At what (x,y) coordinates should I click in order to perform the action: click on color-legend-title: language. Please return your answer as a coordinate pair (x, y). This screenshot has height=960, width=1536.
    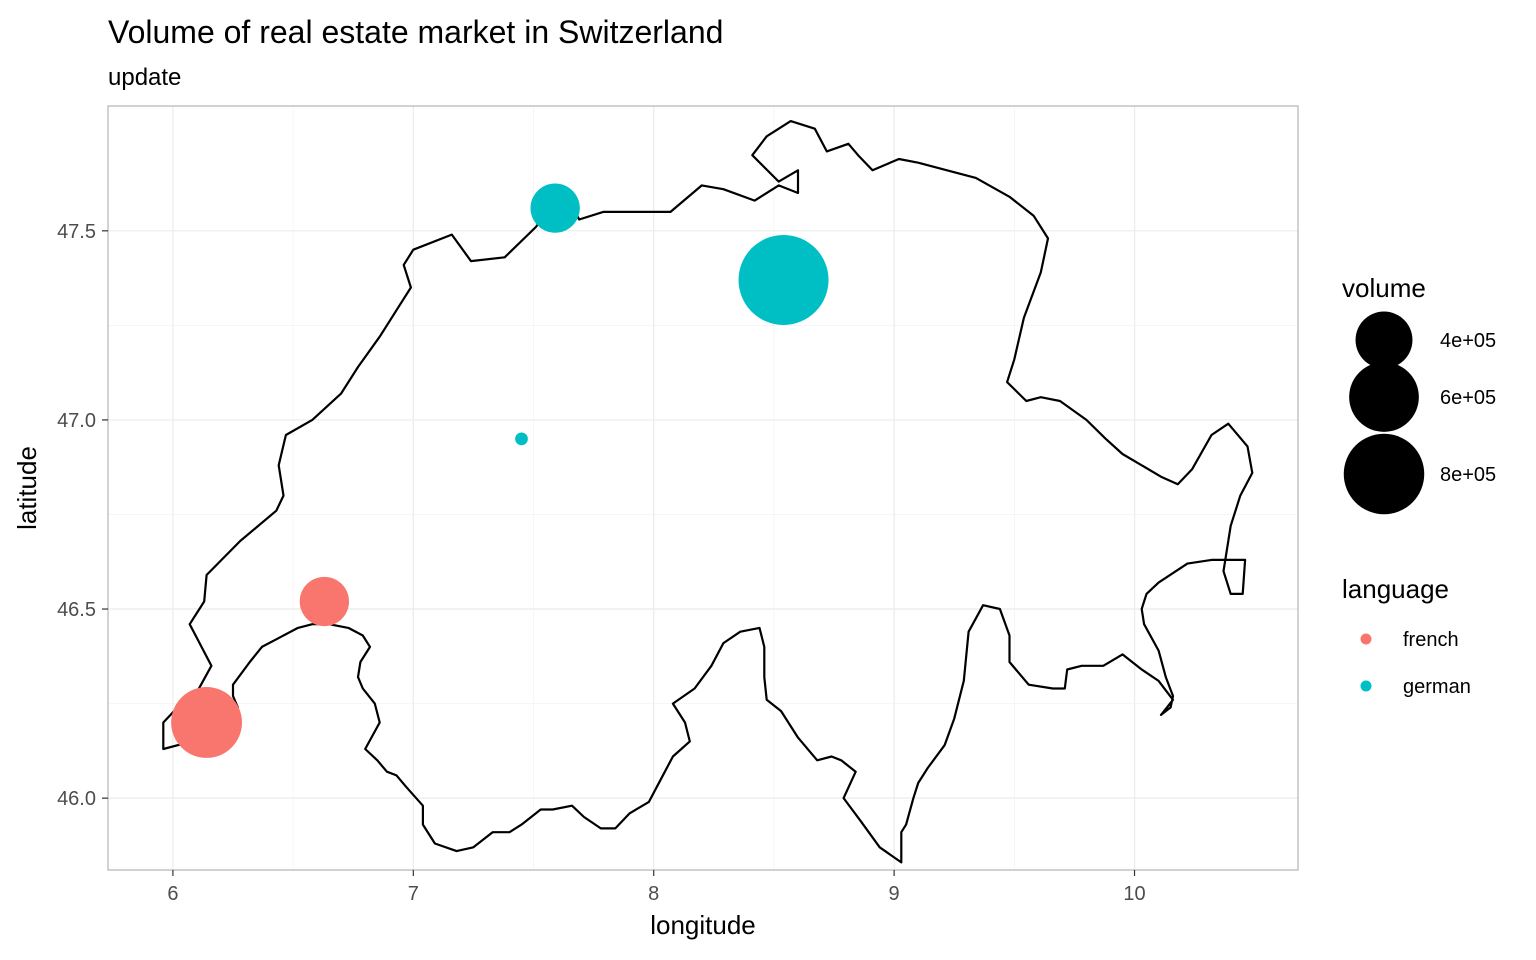
    Looking at the image, I should click on (1395, 589).